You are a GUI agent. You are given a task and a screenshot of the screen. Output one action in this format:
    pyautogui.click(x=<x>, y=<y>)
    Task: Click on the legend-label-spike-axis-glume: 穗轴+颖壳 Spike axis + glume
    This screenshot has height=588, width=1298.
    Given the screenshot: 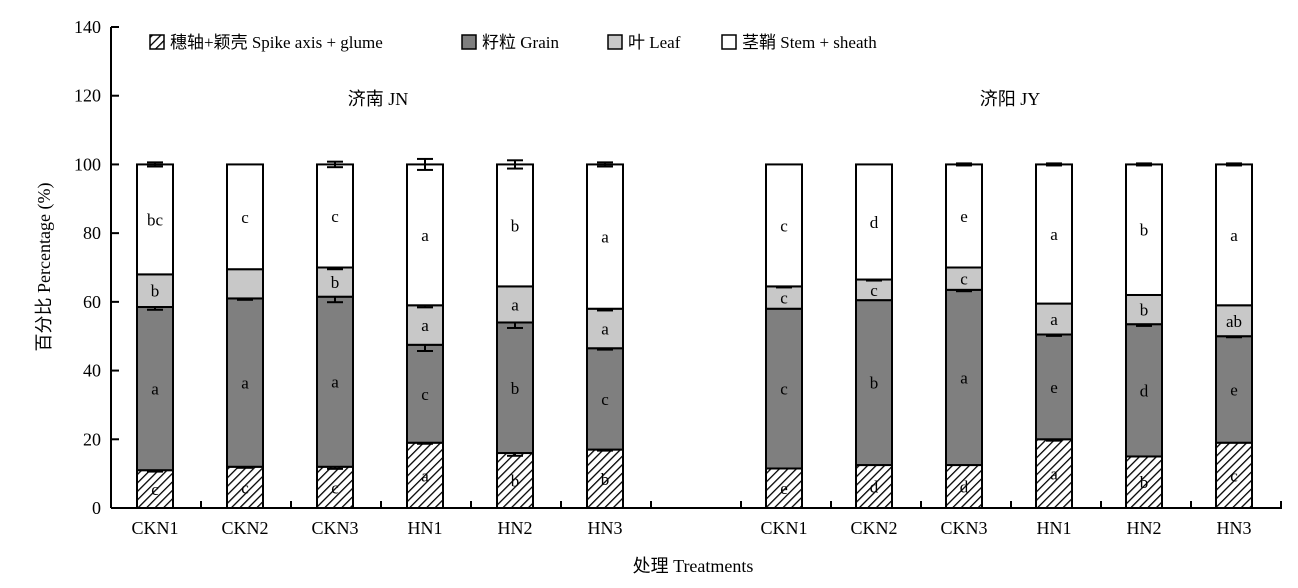 What is the action you would take?
    pyautogui.click(x=276, y=42)
    